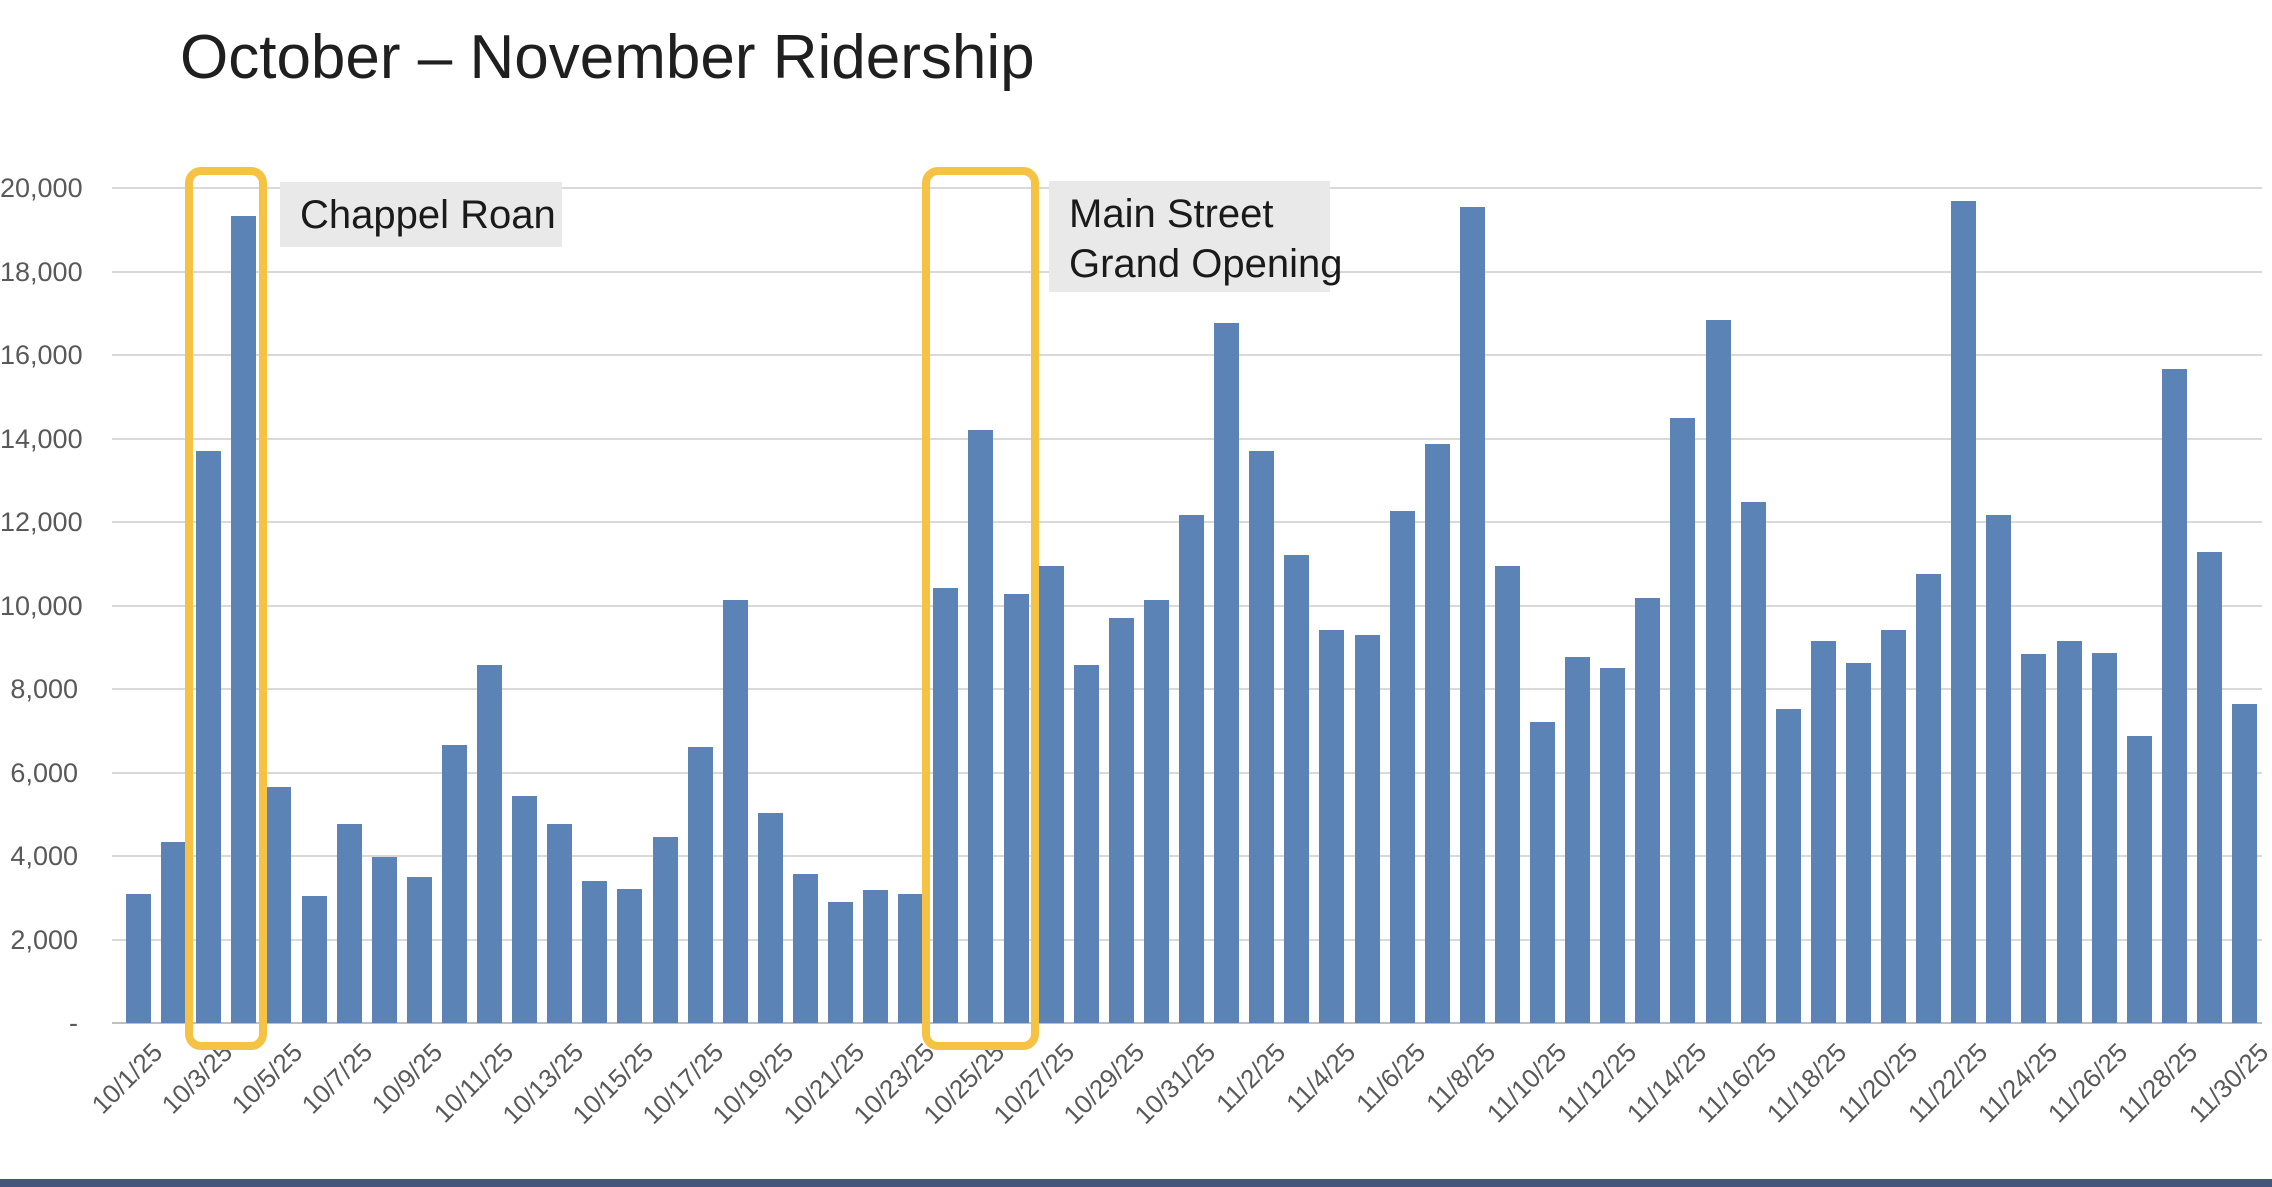 The width and height of the screenshot is (2272, 1187). I want to click on x-tick-label: 10/1/25, so click(126, 1078).